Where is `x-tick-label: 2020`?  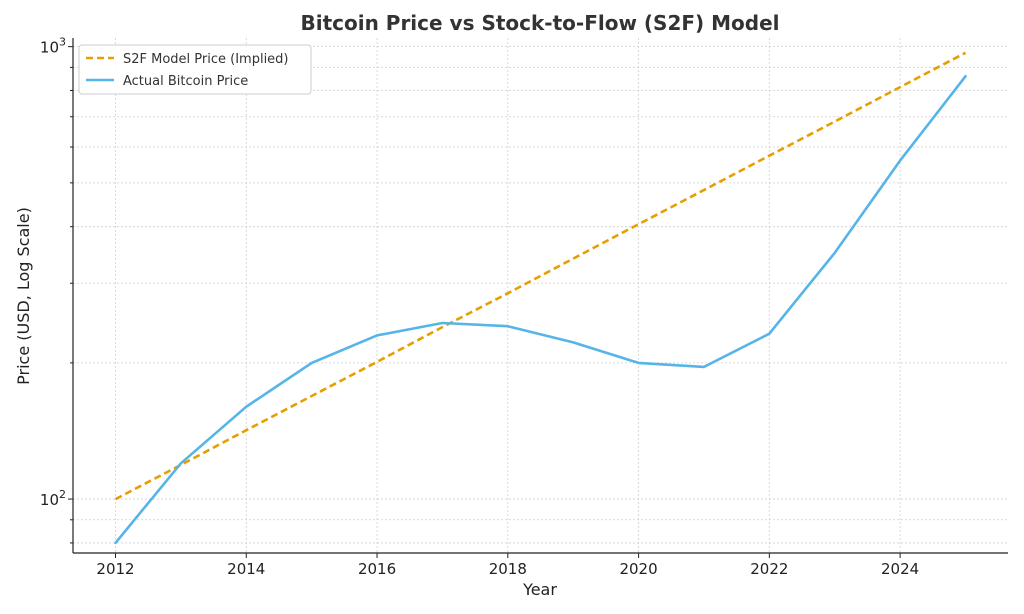
x-tick-label: 2020 is located at coordinates (638, 569).